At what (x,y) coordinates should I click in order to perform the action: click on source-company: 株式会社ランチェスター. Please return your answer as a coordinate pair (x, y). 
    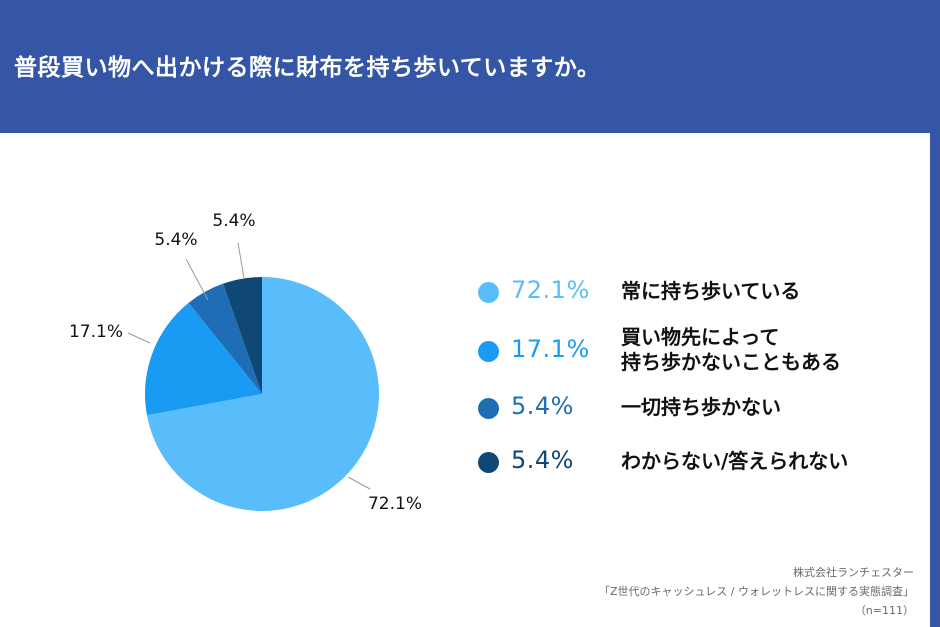
    Looking at the image, I should click on (853, 572).